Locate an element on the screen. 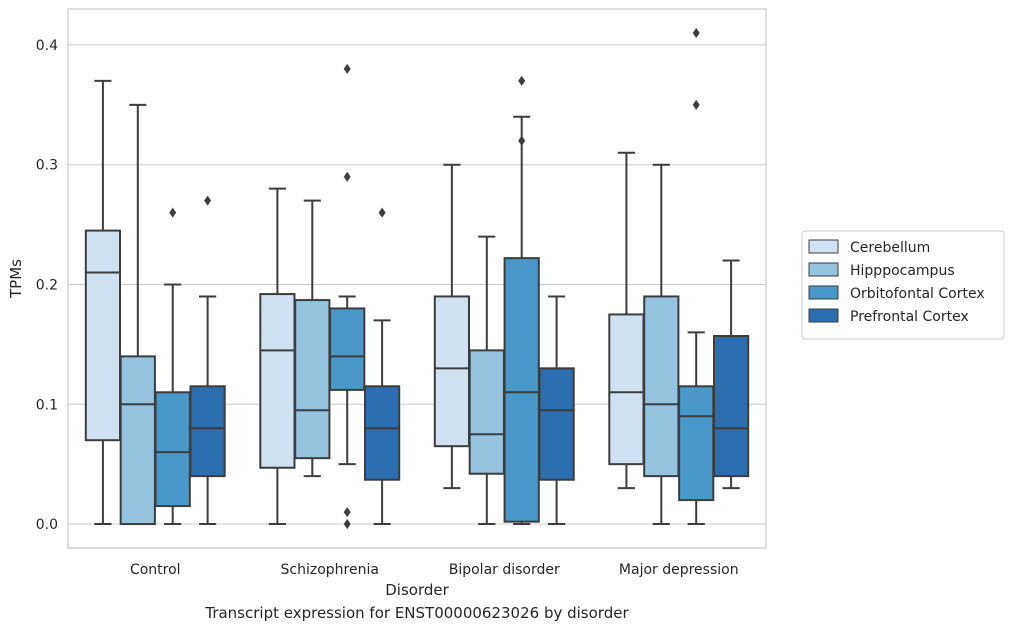  y-tick-label: 0.4 is located at coordinates (47, 46).